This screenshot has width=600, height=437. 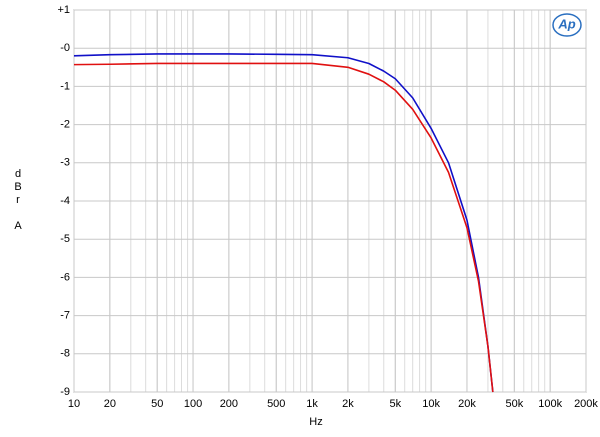 What do you see at coordinates (65, 86) in the screenshot?
I see `y-tick-label: -1` at bounding box center [65, 86].